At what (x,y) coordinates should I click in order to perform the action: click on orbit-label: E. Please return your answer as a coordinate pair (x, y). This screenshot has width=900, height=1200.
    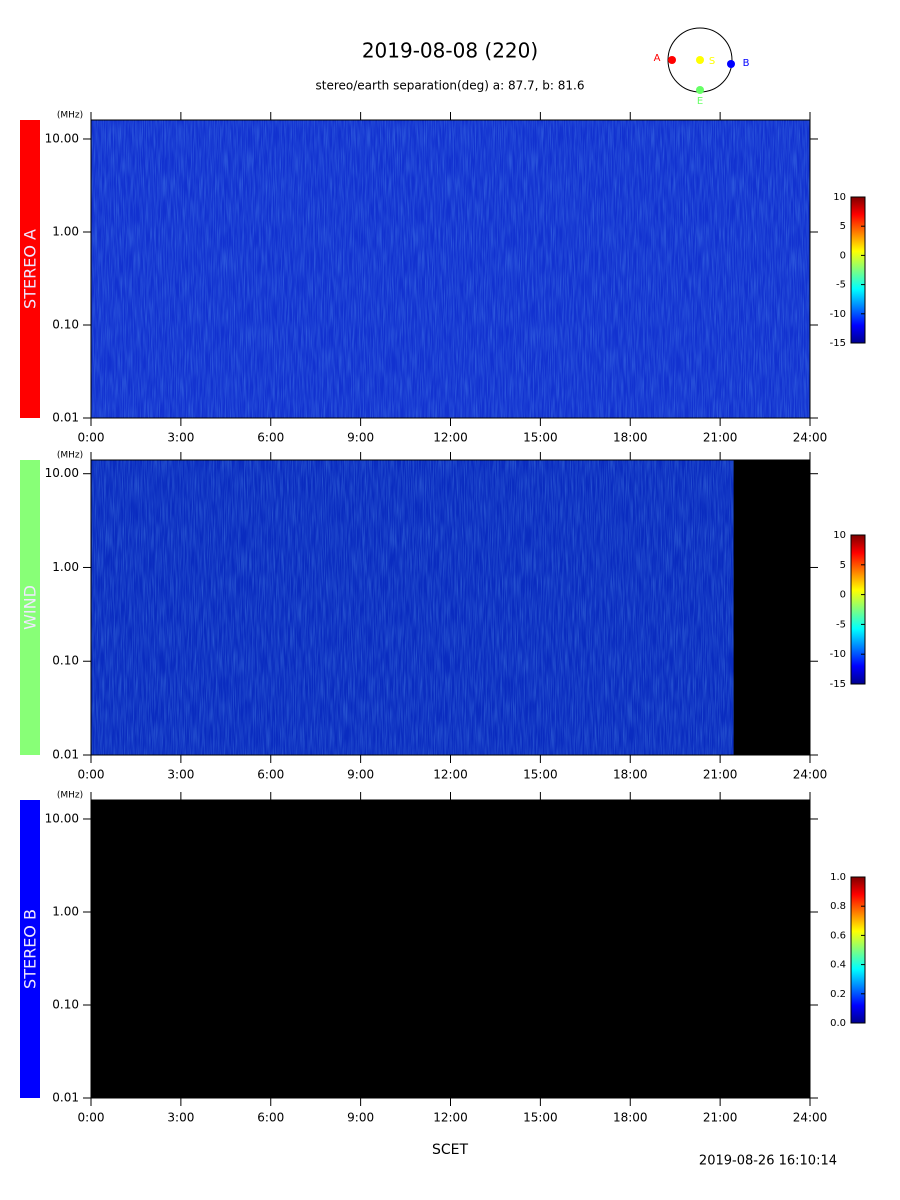
    Looking at the image, I should click on (700, 101).